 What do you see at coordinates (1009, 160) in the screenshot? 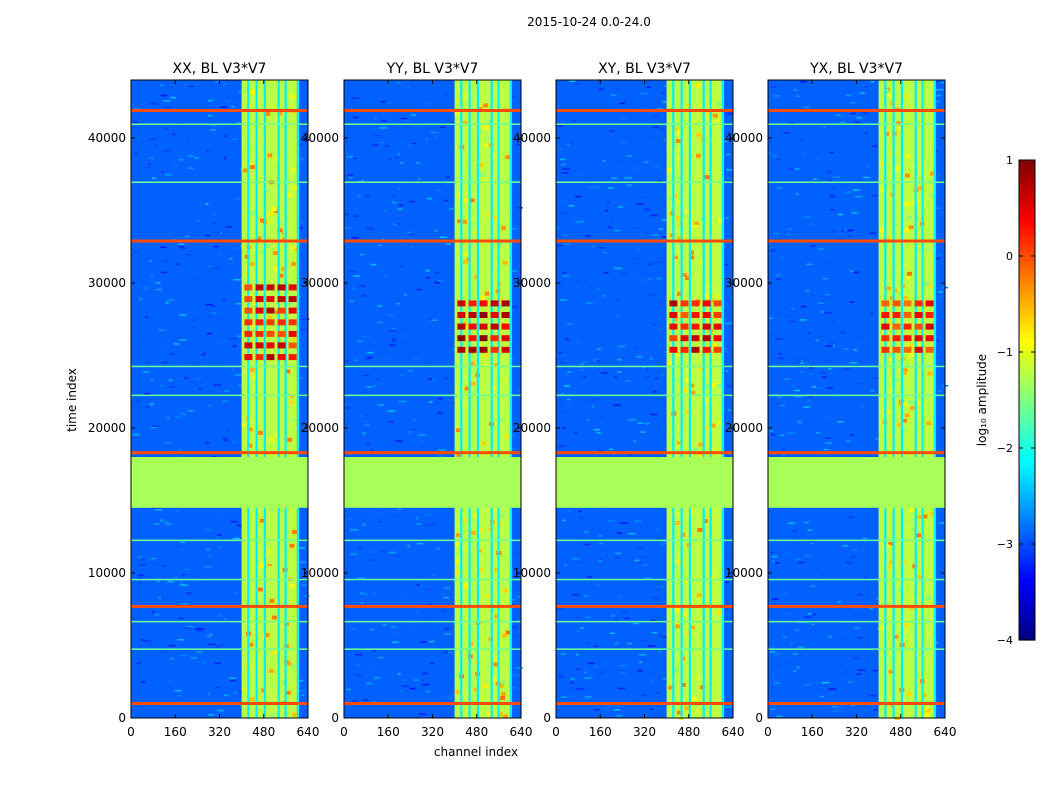
I see `colorbar-tick-label: 1` at bounding box center [1009, 160].